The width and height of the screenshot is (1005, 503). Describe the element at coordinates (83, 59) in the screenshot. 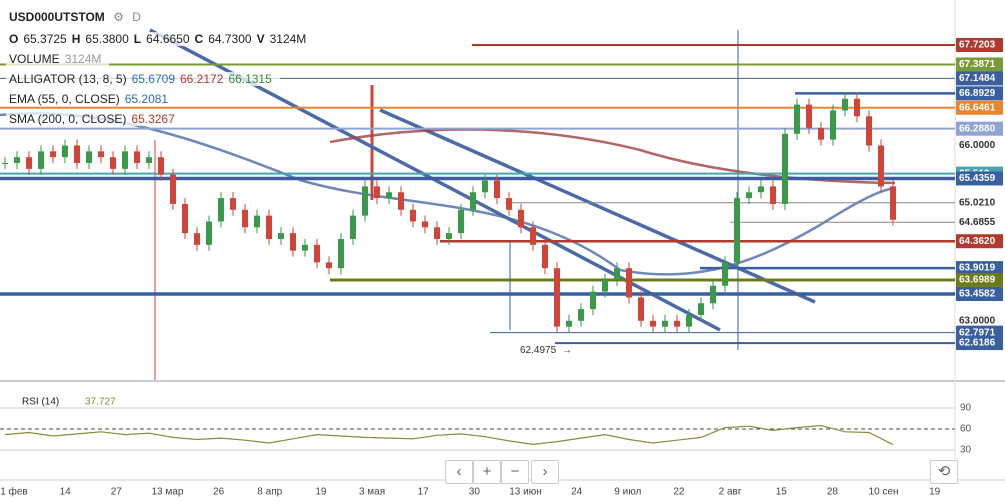

I see `indicator-value: 3124M` at that location.